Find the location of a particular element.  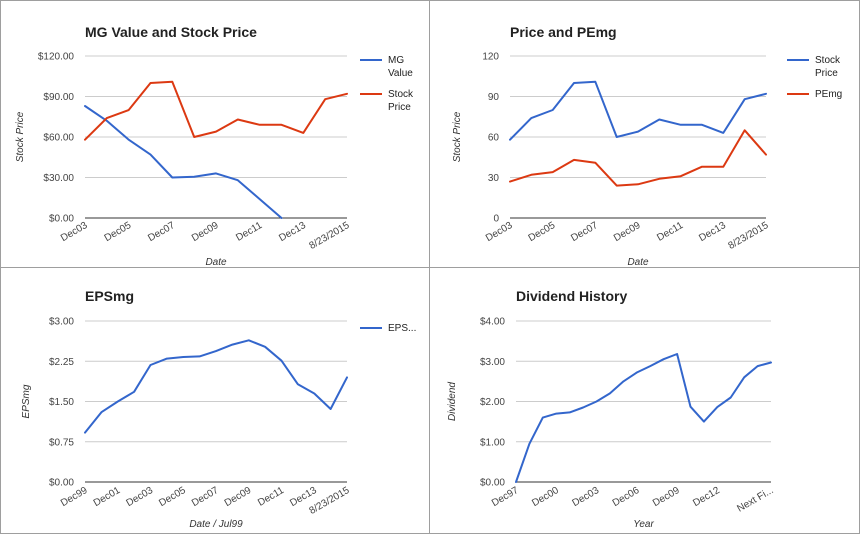

x-tick-label: Dec00 is located at coordinates (545, 497).